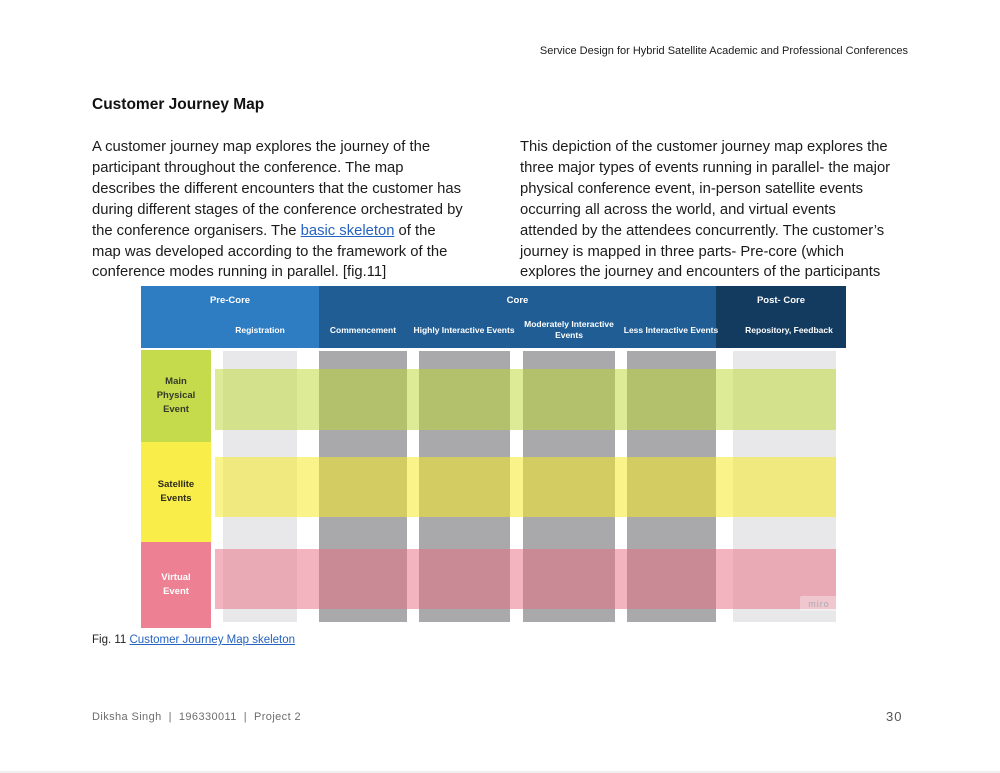 The width and height of the screenshot is (1000, 773). Describe the element at coordinates (363, 329) in the screenshot. I see `column-header-commencement: Commencement` at that location.